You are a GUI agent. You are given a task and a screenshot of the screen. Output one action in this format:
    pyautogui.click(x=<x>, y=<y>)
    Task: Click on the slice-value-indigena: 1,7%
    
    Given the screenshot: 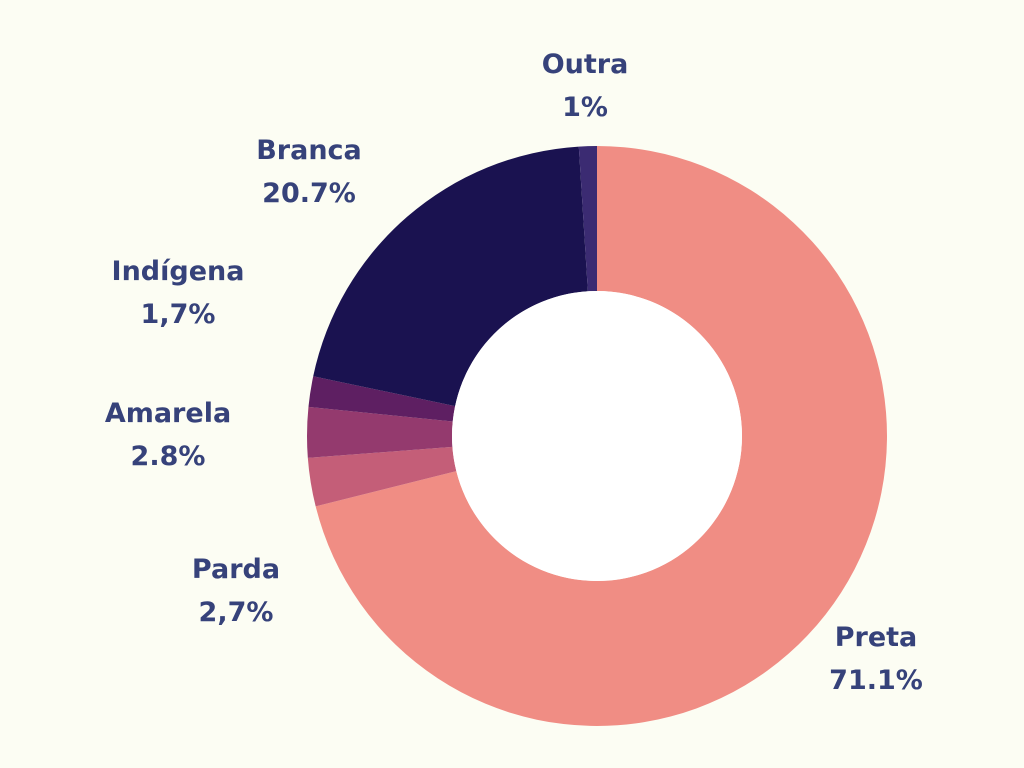 What is the action you would take?
    pyautogui.click(x=178, y=314)
    